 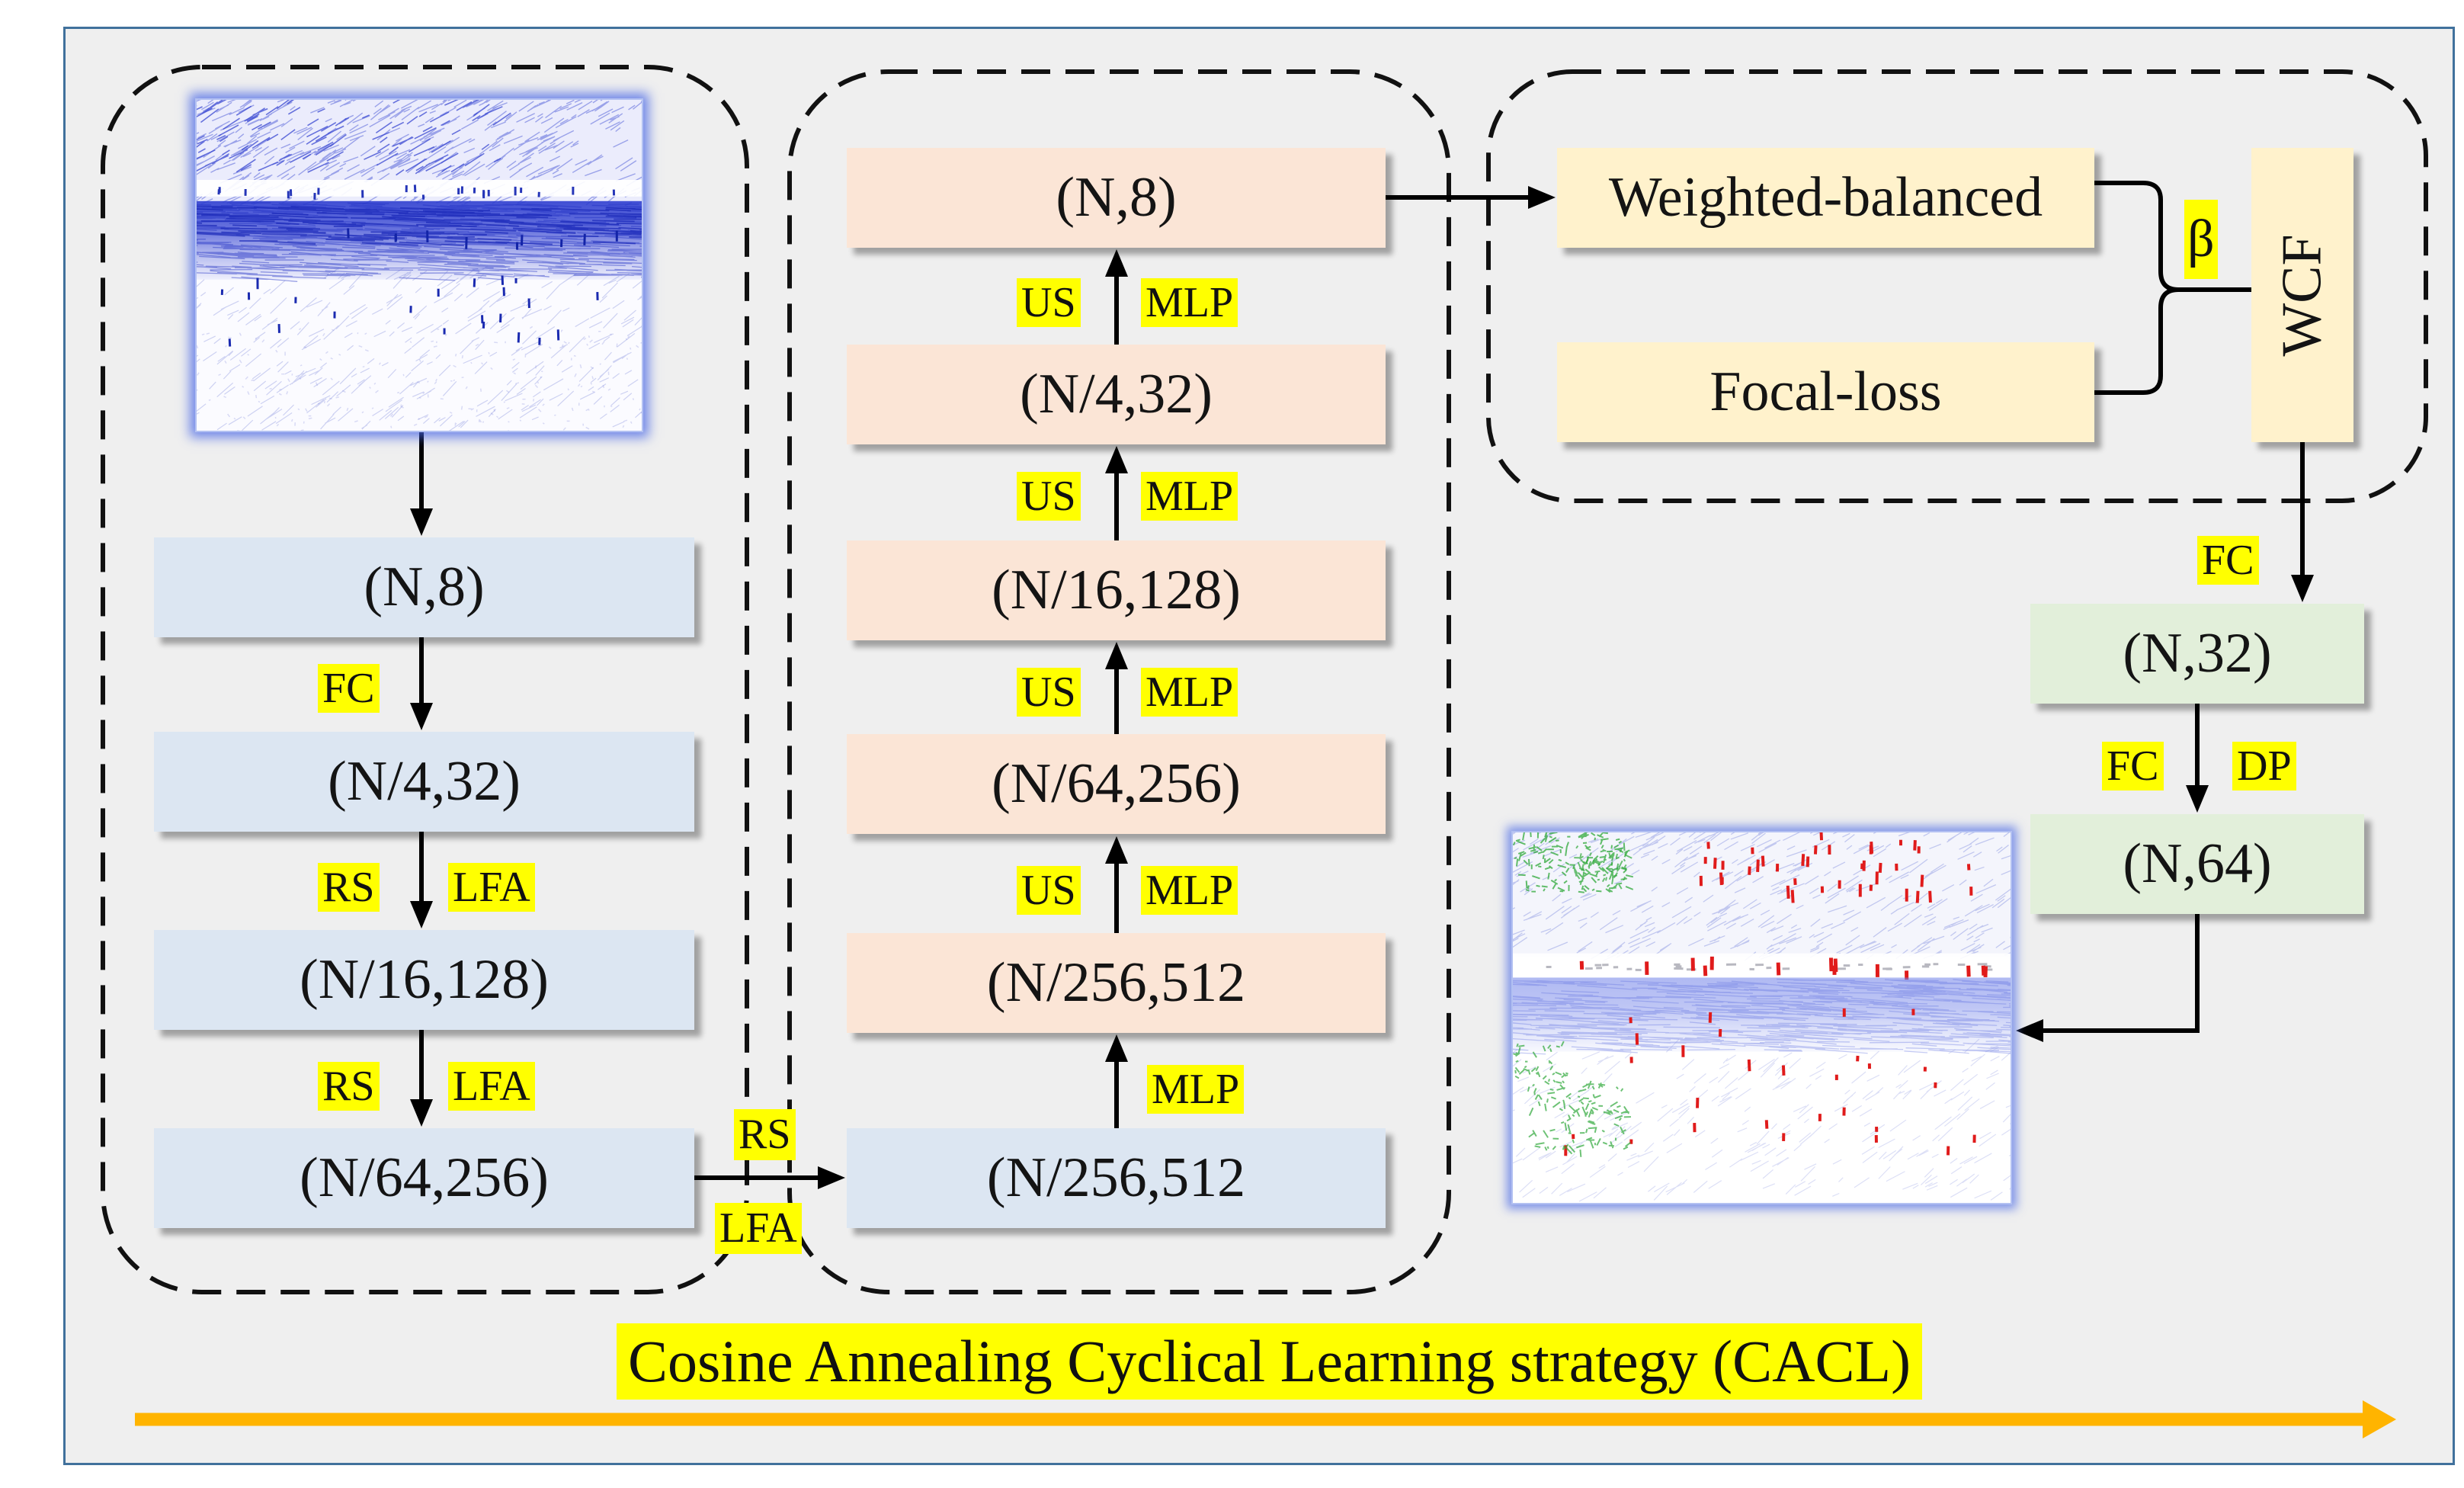 What do you see at coordinates (1116, 784) in the screenshot?
I see `decoder-box-4: (N/64,256)` at bounding box center [1116, 784].